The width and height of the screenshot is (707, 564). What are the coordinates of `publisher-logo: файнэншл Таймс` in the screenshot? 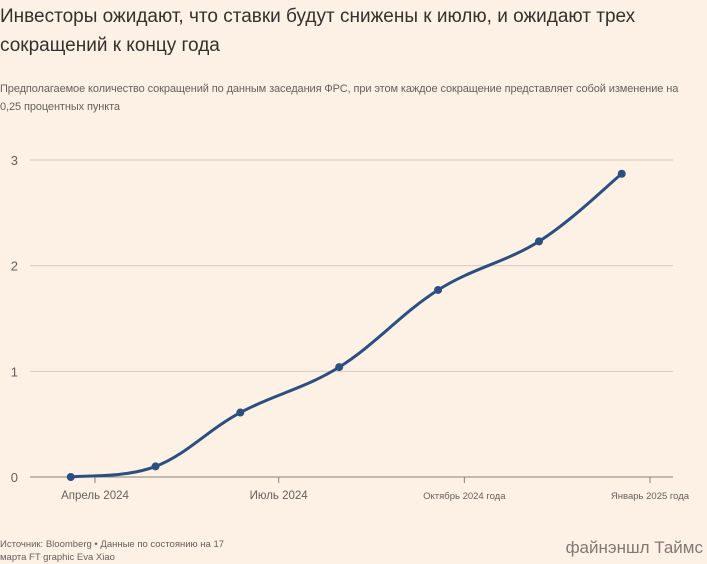 It's located at (634, 547).